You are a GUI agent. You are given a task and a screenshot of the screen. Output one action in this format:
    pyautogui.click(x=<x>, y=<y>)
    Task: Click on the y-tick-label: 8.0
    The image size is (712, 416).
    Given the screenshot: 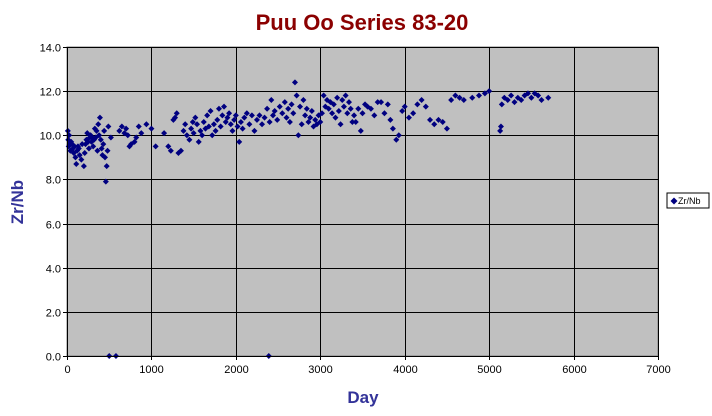 What is the action you would take?
    pyautogui.click(x=53, y=181)
    